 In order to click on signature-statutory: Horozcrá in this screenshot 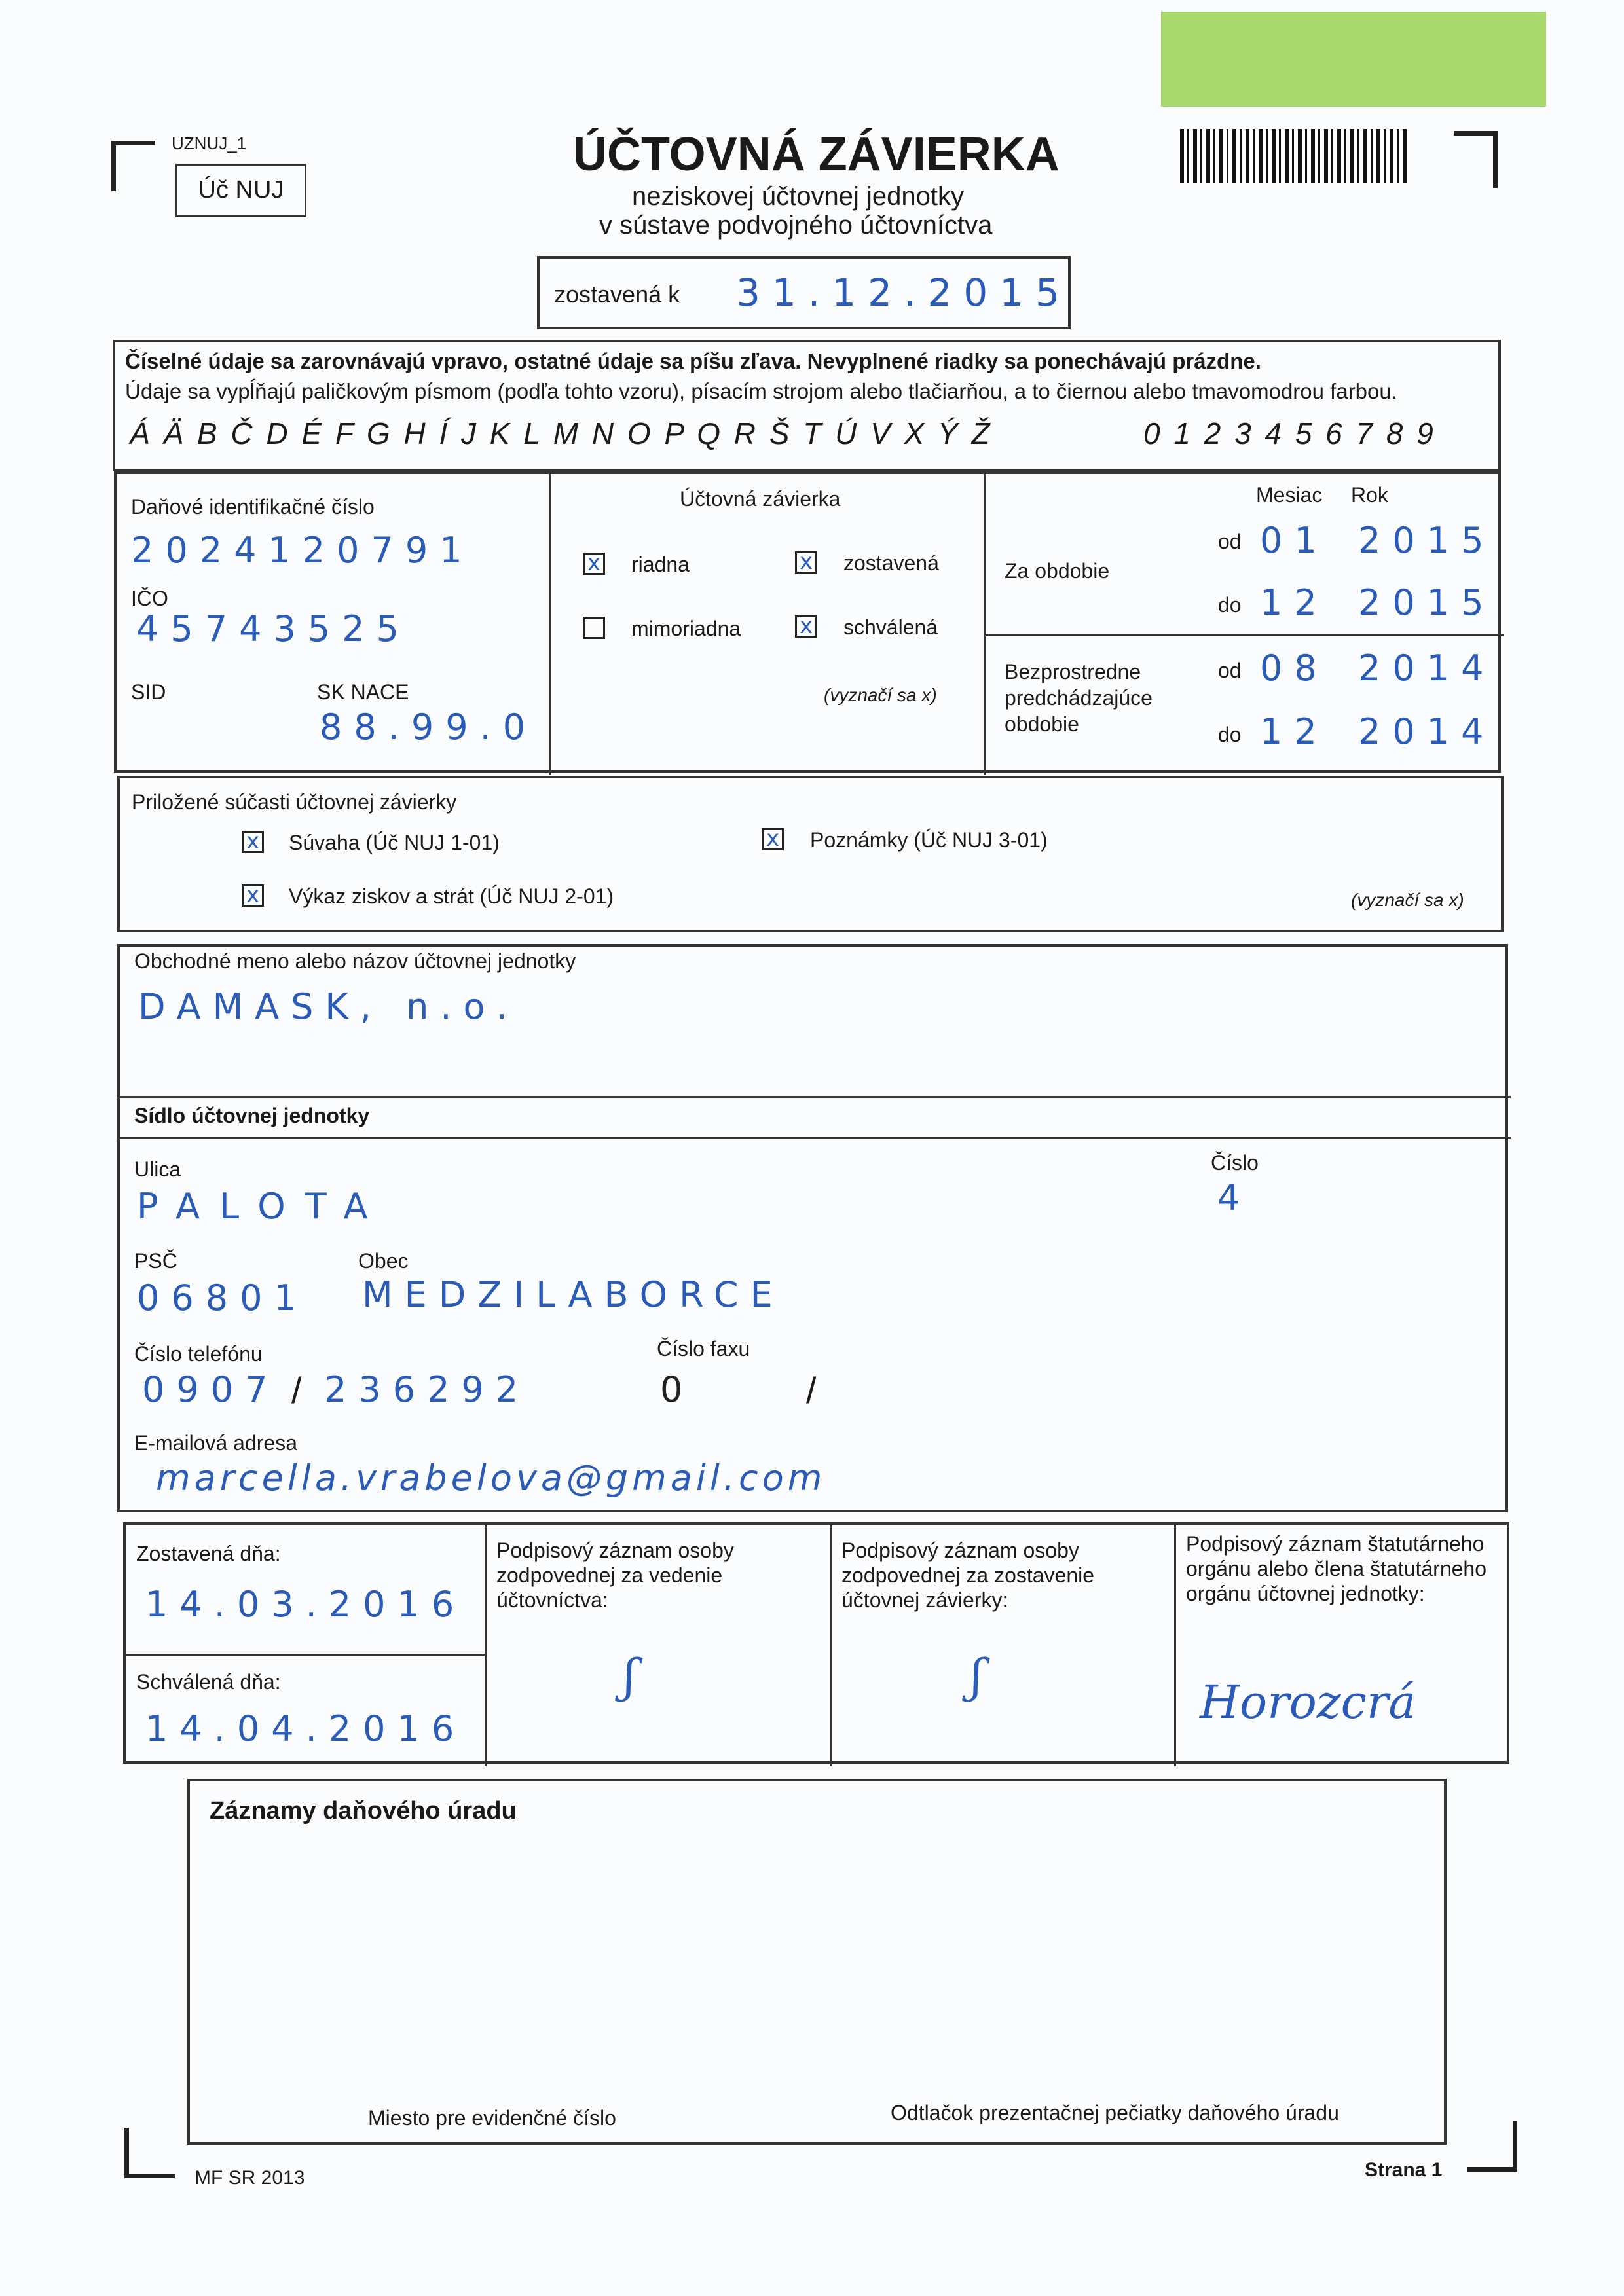, I will do `click(1308, 1702)`.